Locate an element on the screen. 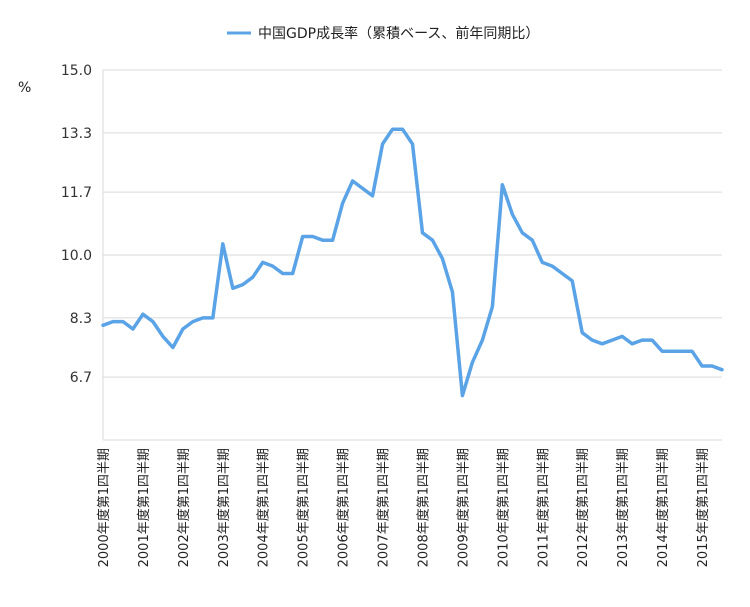  x-tick-label: 2005年度第1四半期 is located at coordinates (304, 507).